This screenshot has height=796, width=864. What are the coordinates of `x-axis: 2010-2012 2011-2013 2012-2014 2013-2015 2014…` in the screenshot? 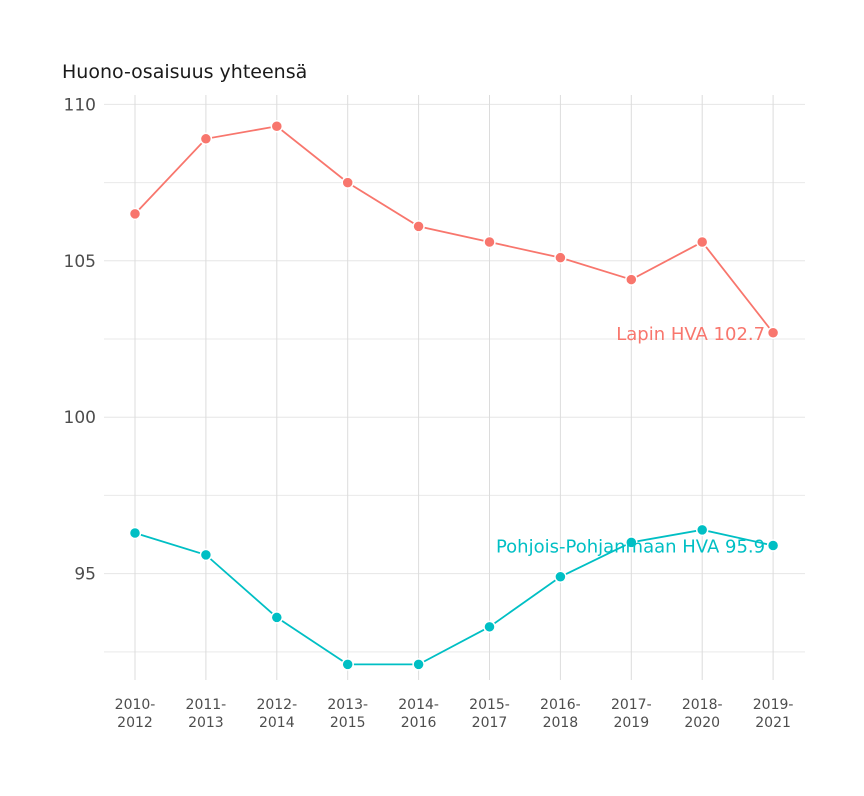 It's located at (454, 714).